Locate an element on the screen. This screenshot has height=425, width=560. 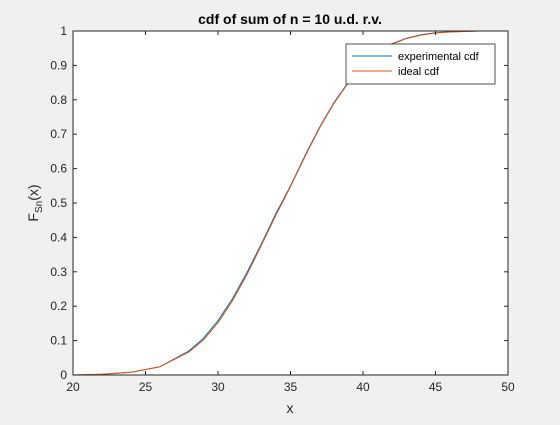
y-tick-label: 0.3 is located at coordinates (58, 272).